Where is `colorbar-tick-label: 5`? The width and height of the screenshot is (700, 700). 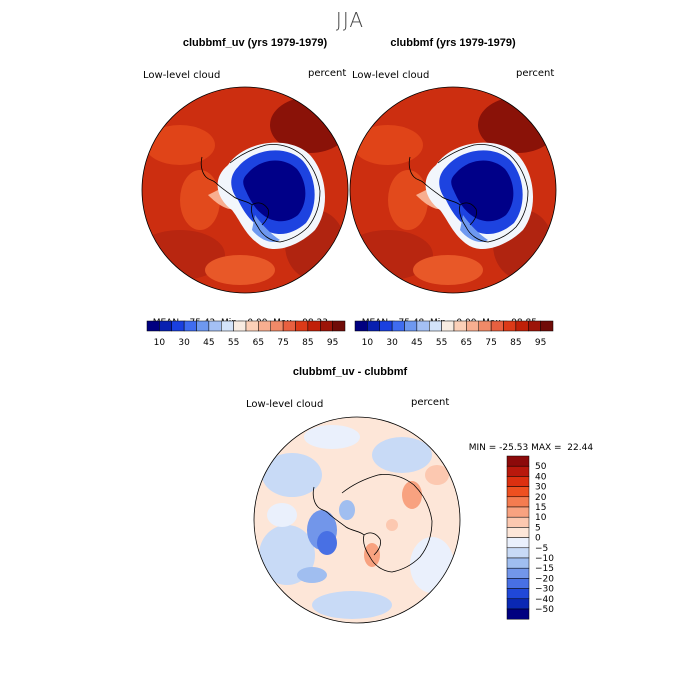 colorbar-tick-label: 5 is located at coordinates (538, 528).